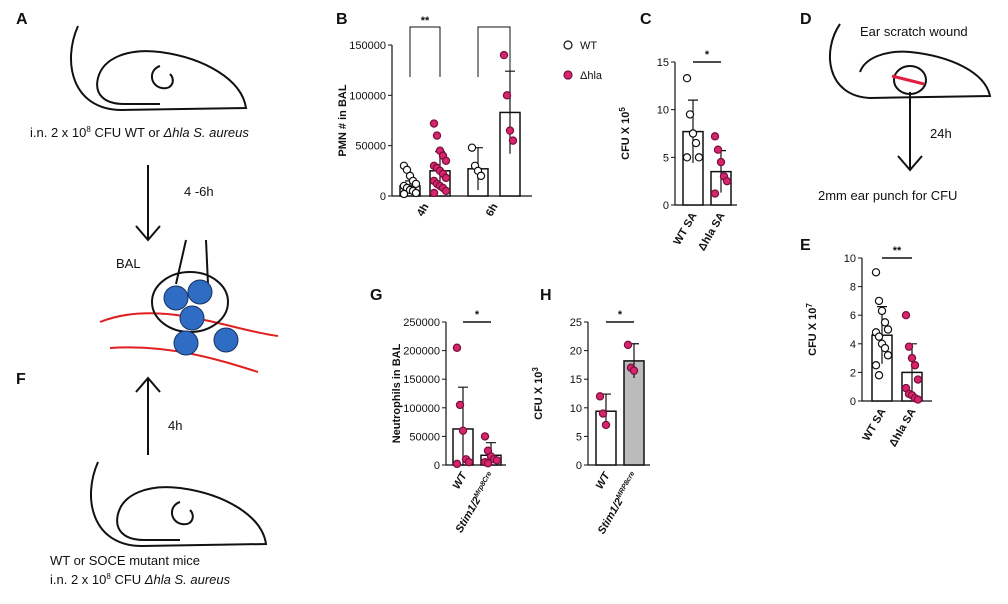  I want to click on y-axis-label: PMN # in BAL, so click(343, 120).